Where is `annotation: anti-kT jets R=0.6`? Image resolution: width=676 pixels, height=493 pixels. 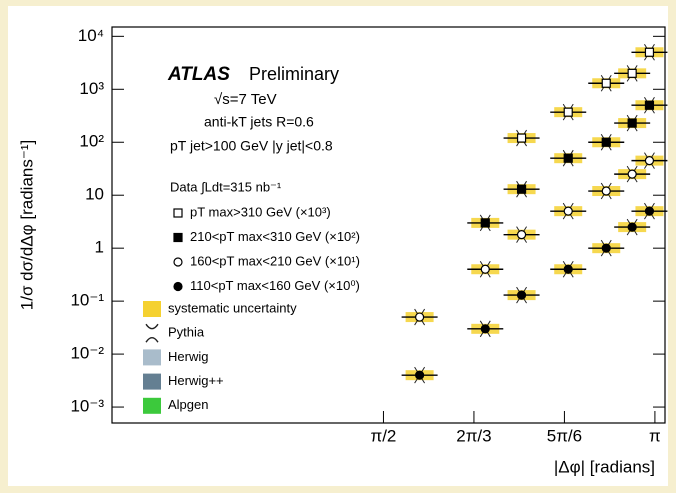 annotation: anti-kT jets R=0.6 is located at coordinates (259, 122).